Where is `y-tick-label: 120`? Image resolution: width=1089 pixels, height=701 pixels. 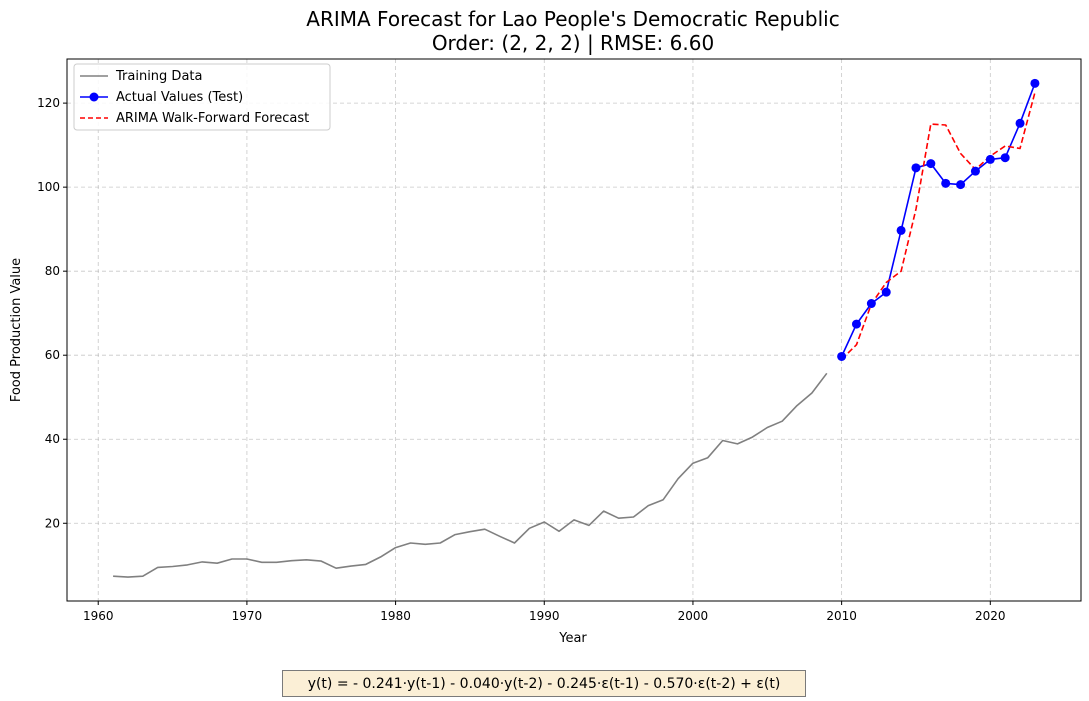
y-tick-label: 120 is located at coordinates (48, 103).